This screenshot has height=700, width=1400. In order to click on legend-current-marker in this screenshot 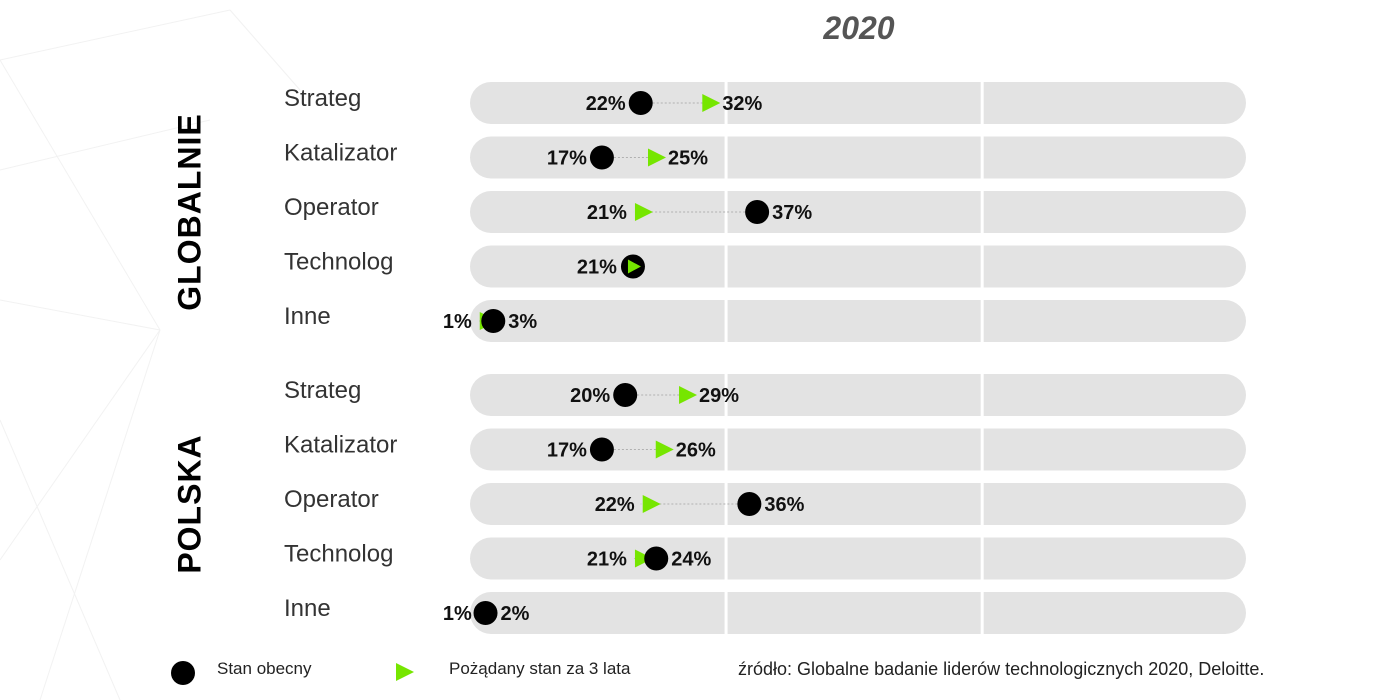, I will do `click(183, 673)`.